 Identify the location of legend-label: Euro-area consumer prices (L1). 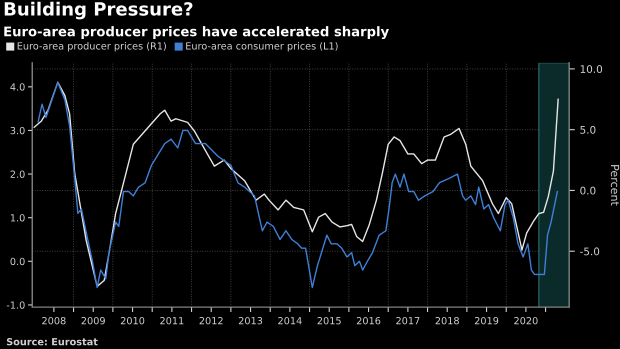
(262, 47).